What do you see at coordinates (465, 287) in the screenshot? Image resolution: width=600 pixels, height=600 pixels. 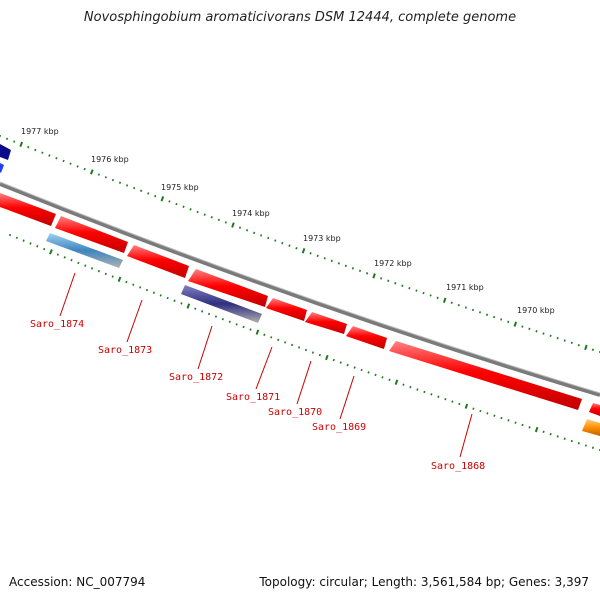 I see `kbp-label-1971: 1971 kbp` at bounding box center [465, 287].